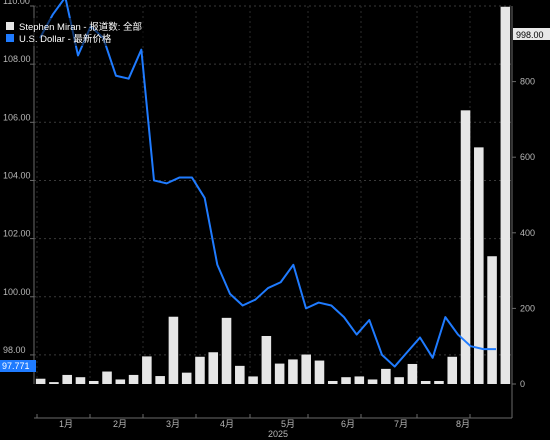 The image size is (550, 440). I want to click on right-tick-label: 400, so click(527, 233).